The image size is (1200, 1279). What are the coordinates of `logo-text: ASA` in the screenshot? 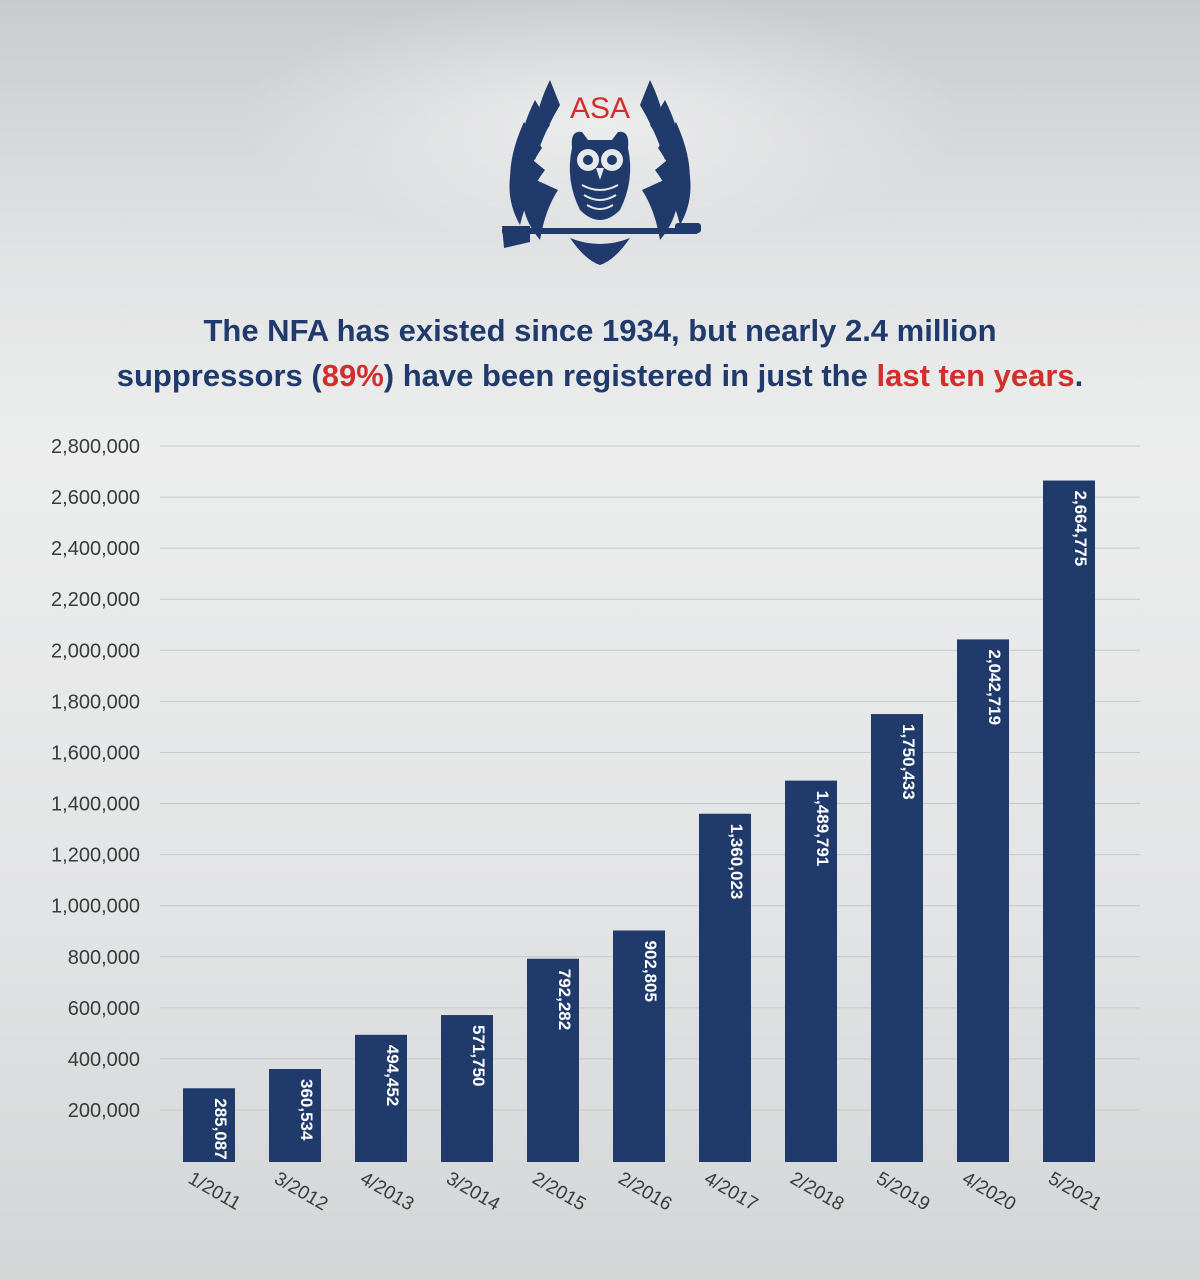 It's located at (600, 108).